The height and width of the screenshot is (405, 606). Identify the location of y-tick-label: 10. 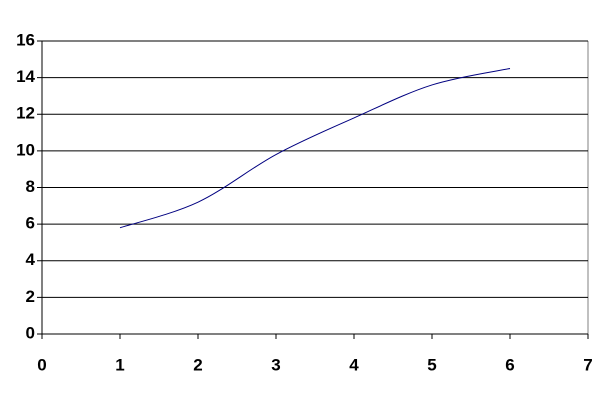
(25, 149).